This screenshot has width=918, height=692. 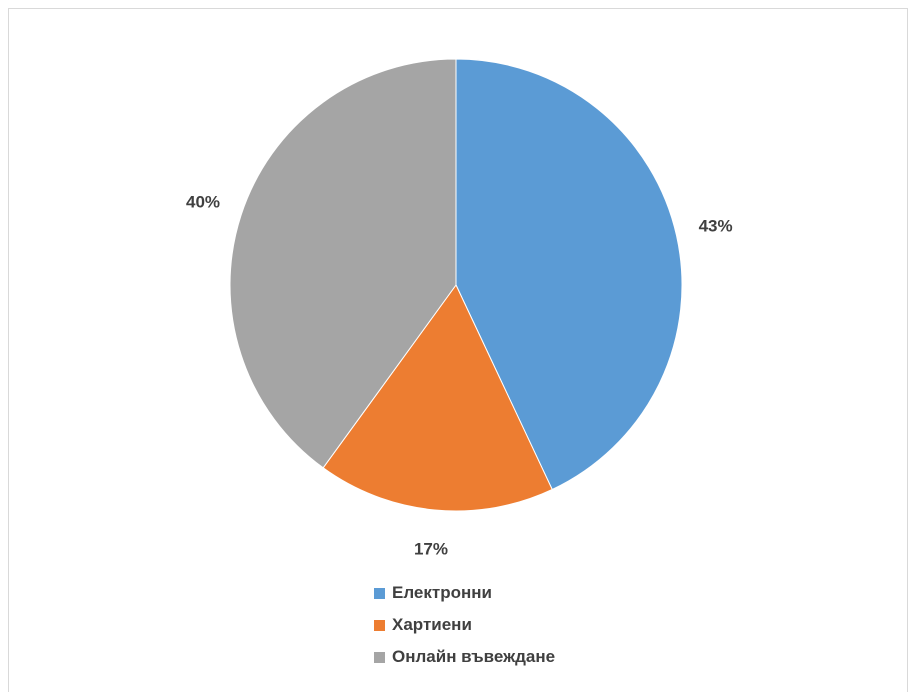 I want to click on legend: Електронни Хартиени Онлайн въвеждане, so click(x=464, y=625).